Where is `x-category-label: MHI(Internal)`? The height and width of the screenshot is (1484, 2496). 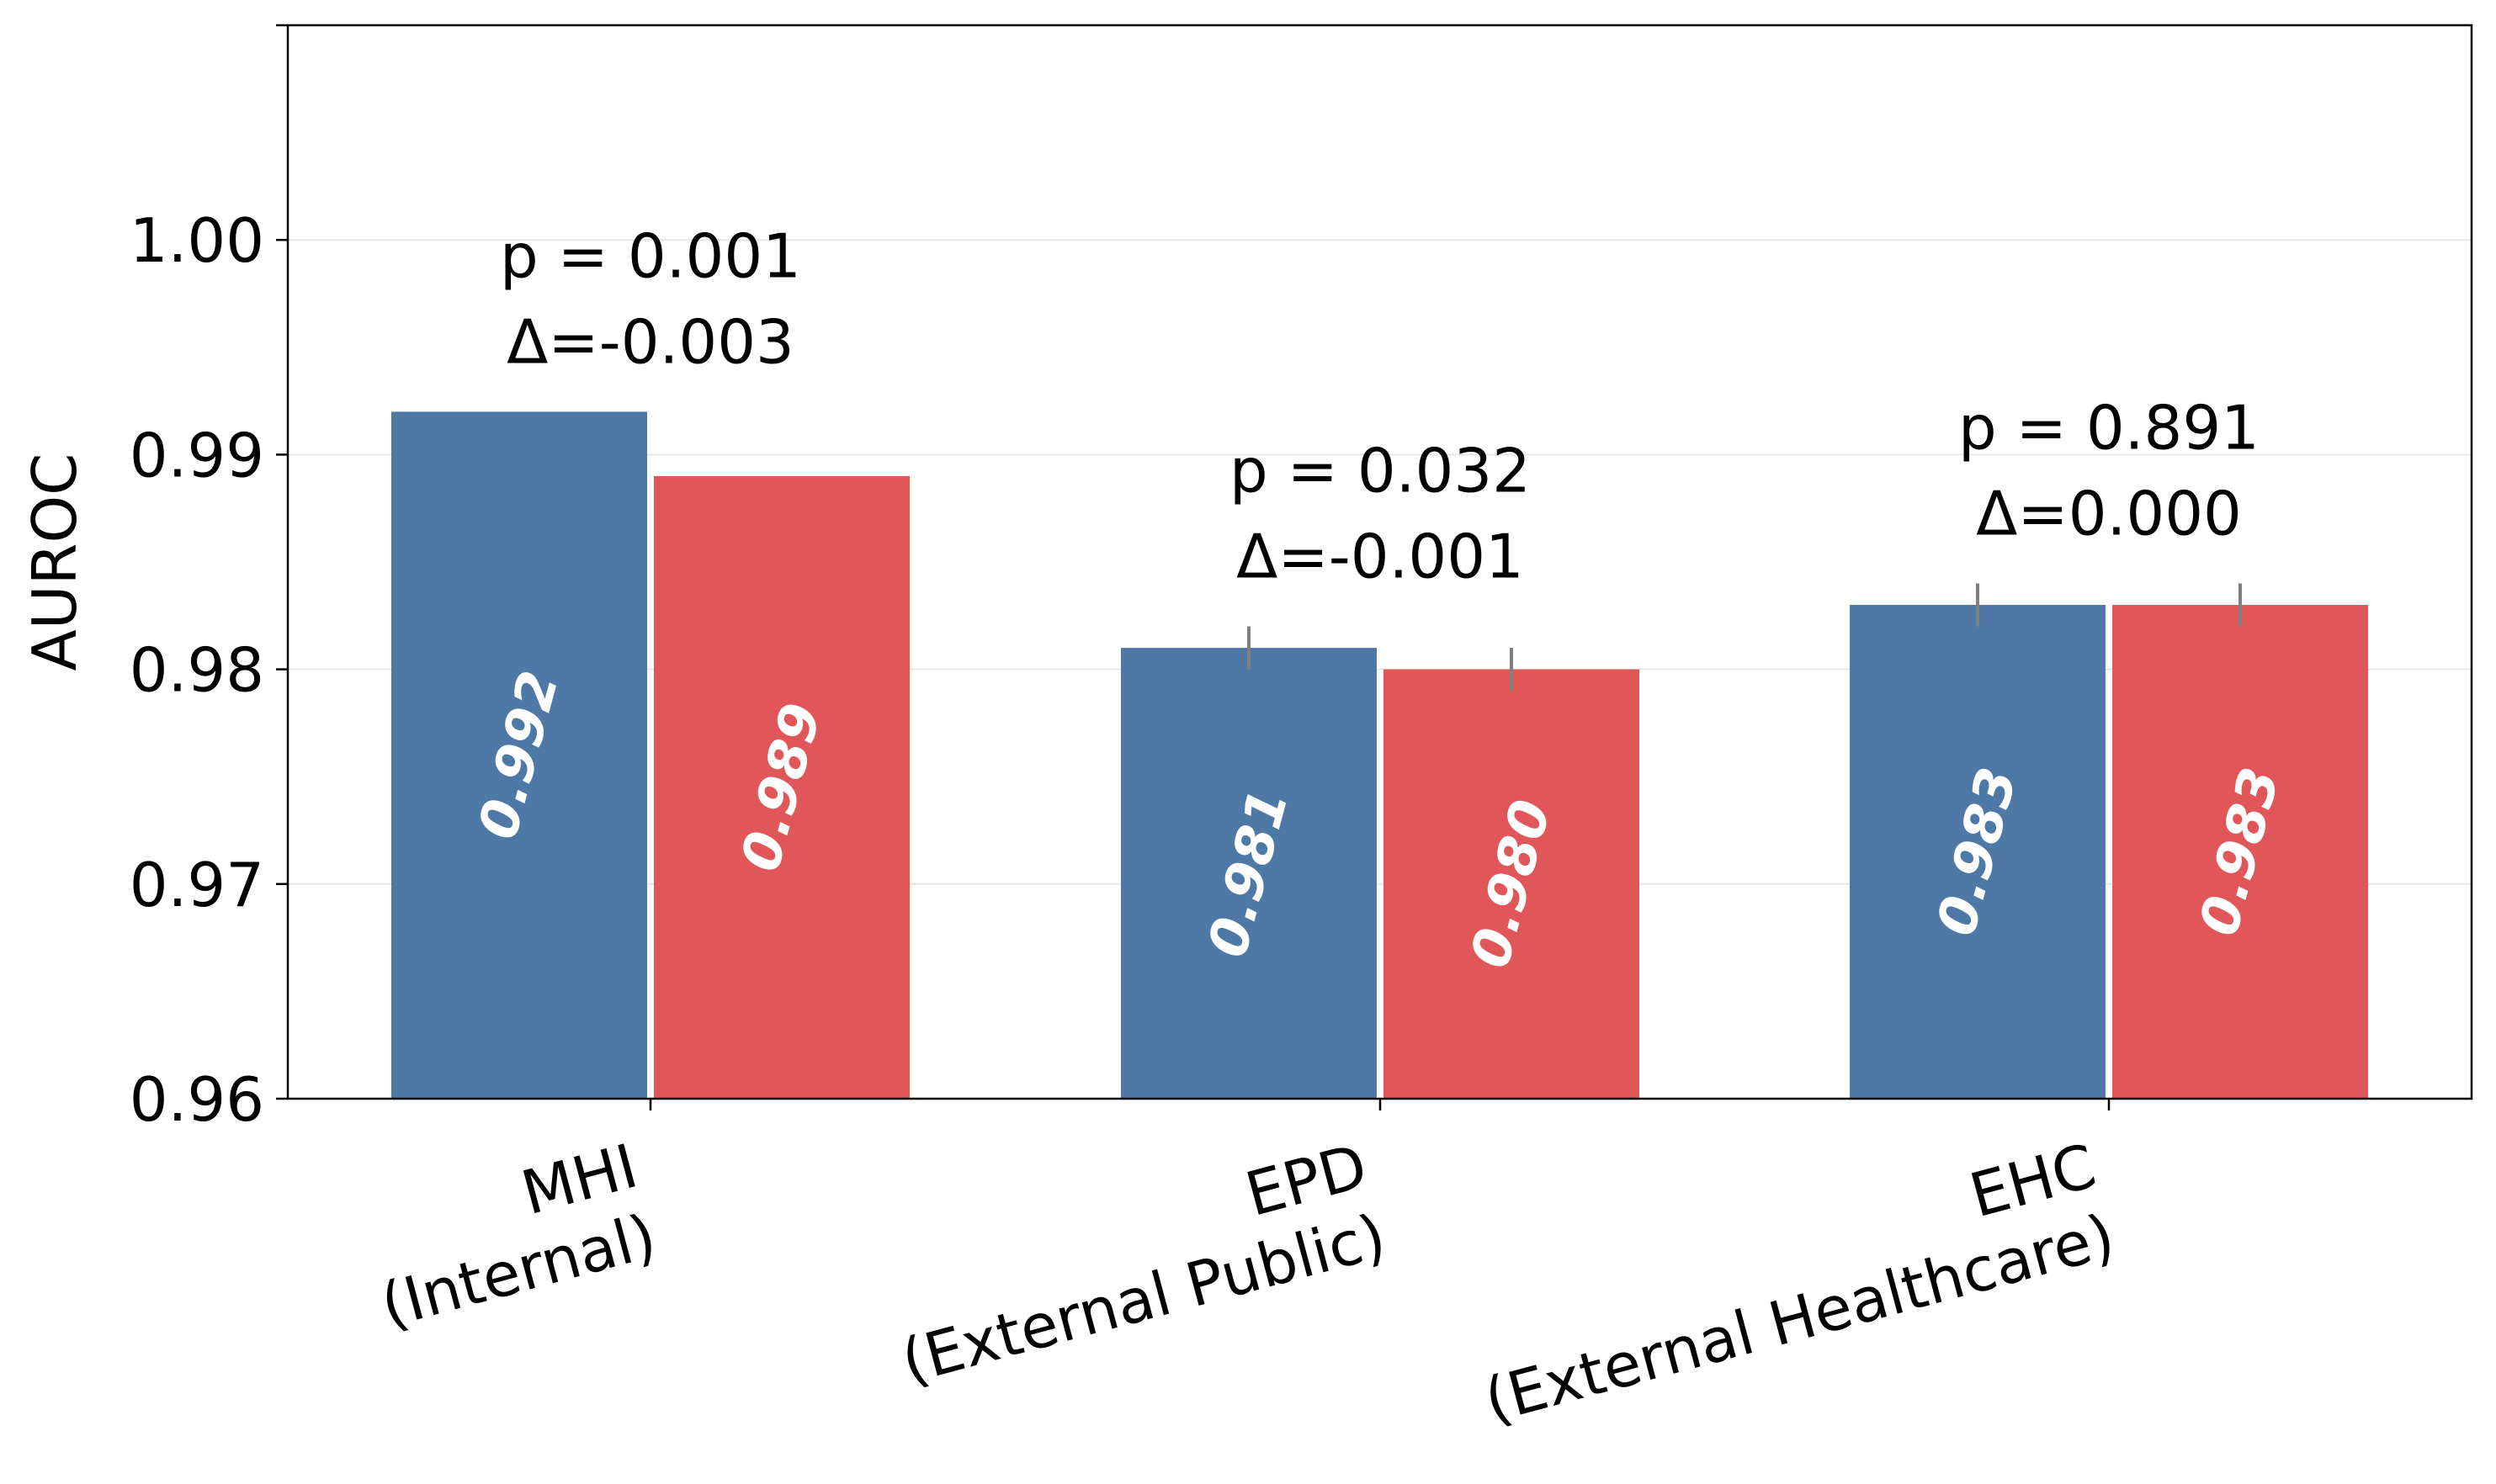
x-category-label: MHI(Internal) is located at coordinates (519, 1236).